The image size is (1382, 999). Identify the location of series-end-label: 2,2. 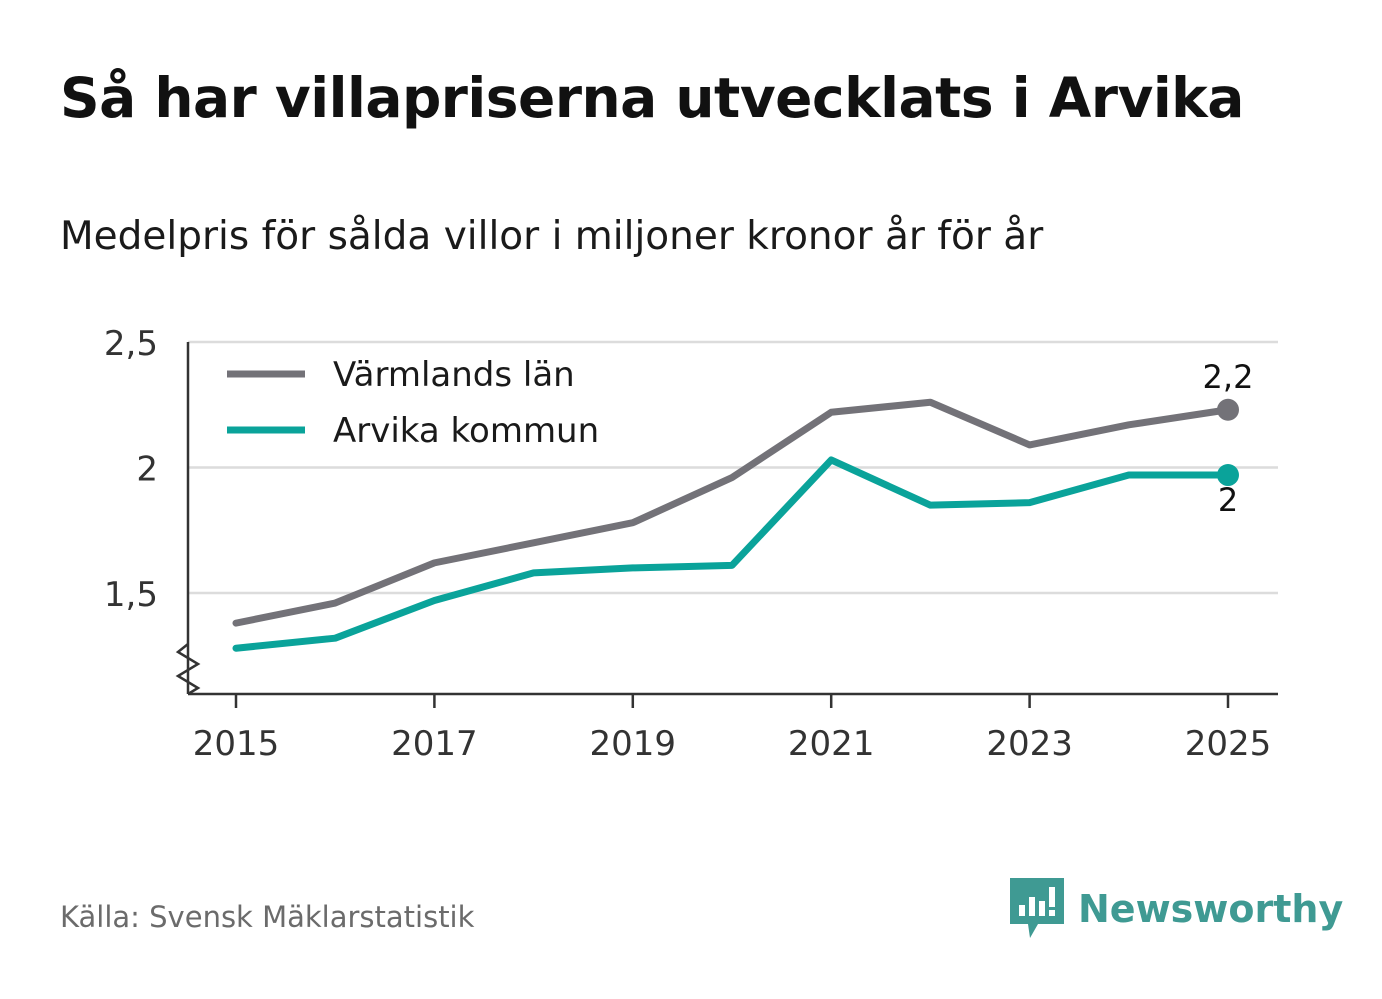
(1228, 377).